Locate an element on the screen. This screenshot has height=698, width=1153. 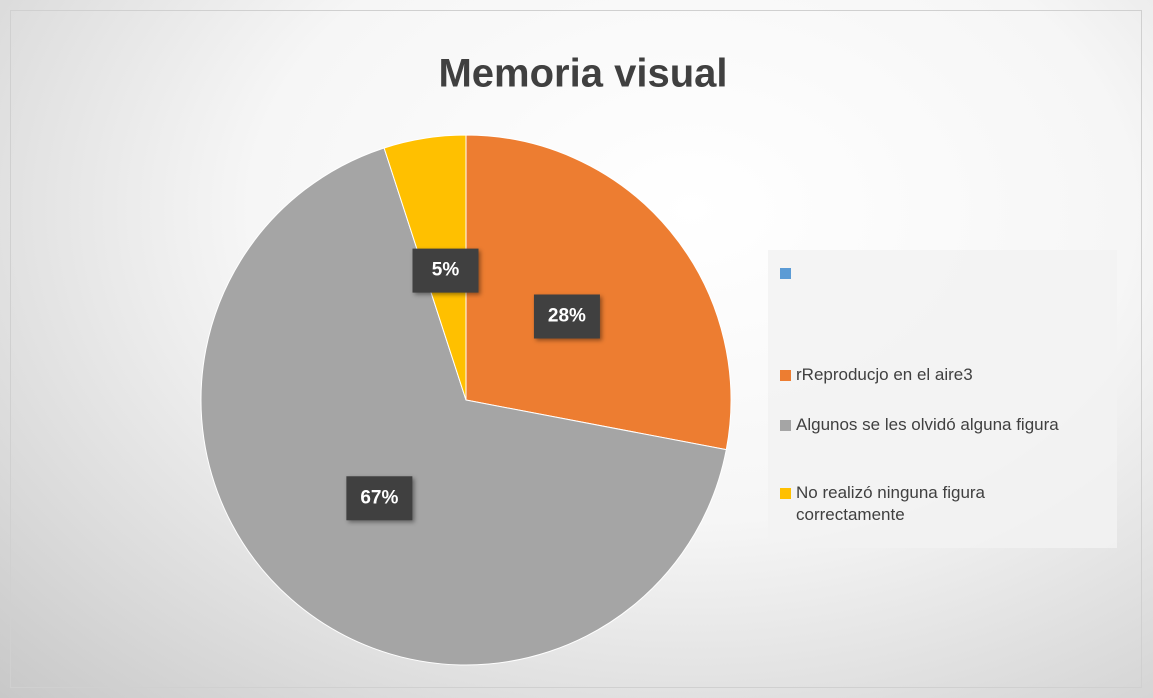
data-label: 28% is located at coordinates (567, 316).